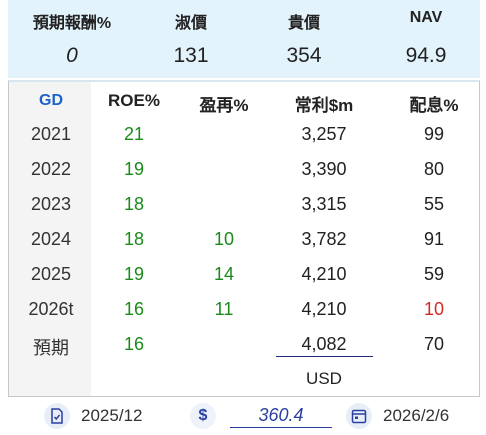  What do you see at coordinates (224, 274) in the screenshot?
I see `row-reinvest: 14` at bounding box center [224, 274].